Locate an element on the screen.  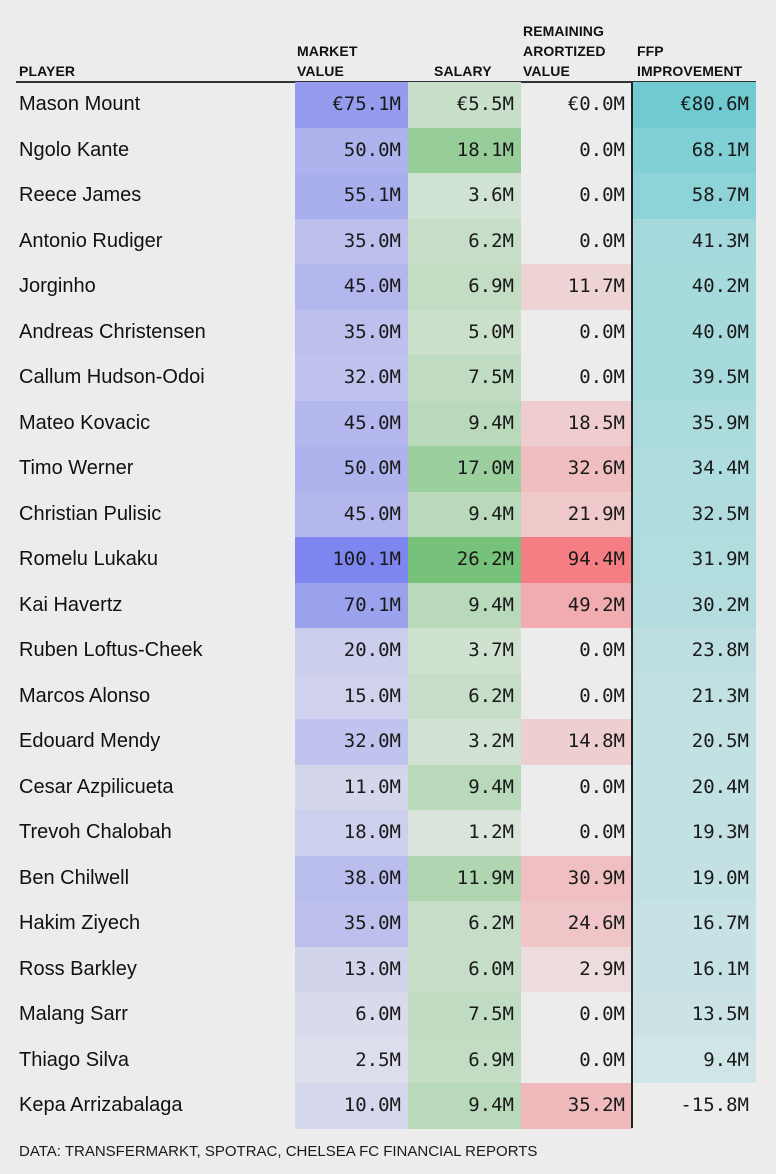
cell-market-value: 6.0M is located at coordinates (351, 1015).